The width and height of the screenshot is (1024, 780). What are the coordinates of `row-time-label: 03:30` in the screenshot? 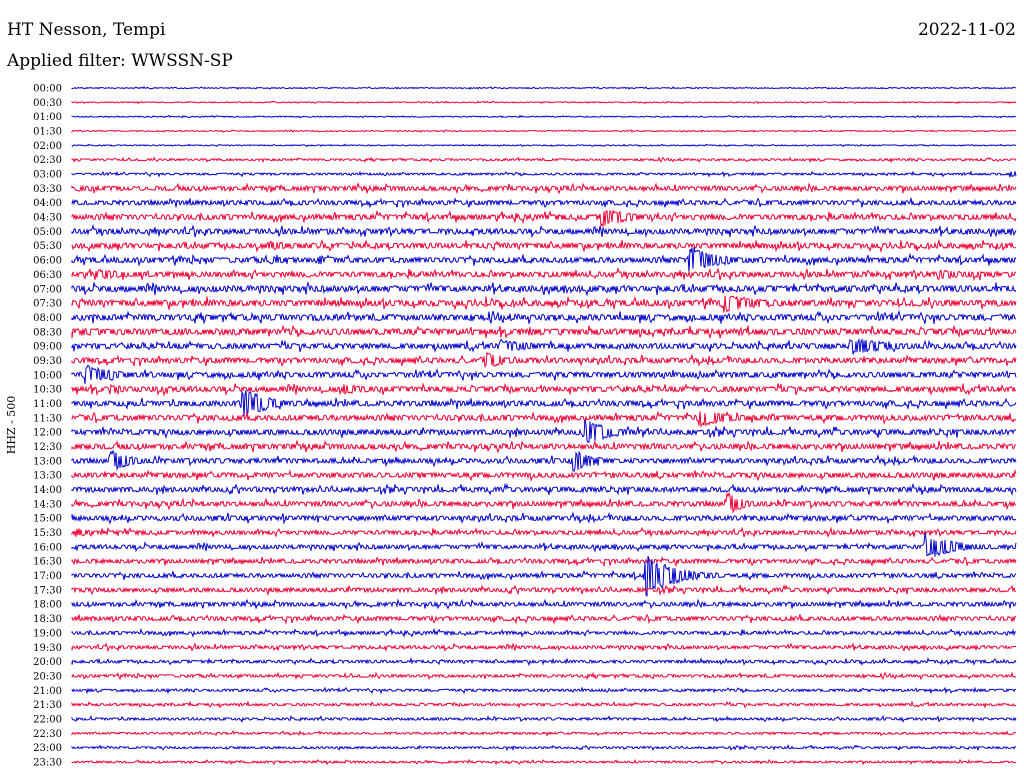 It's located at (47, 189).